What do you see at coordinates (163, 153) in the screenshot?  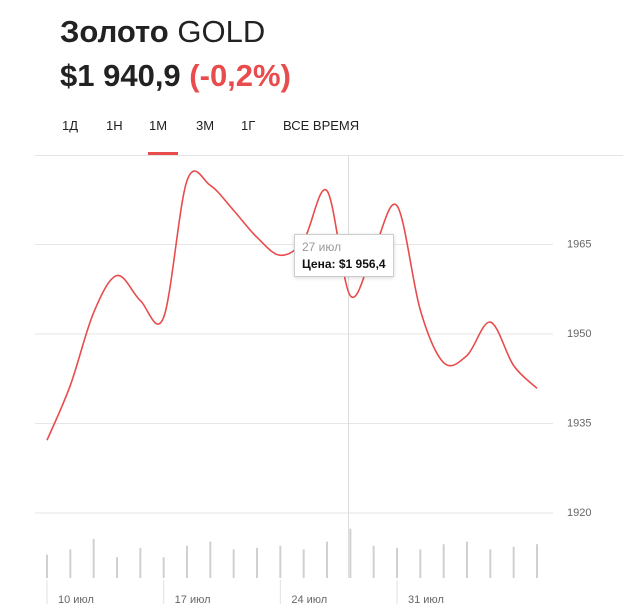 I see `active-tab-underline` at bounding box center [163, 153].